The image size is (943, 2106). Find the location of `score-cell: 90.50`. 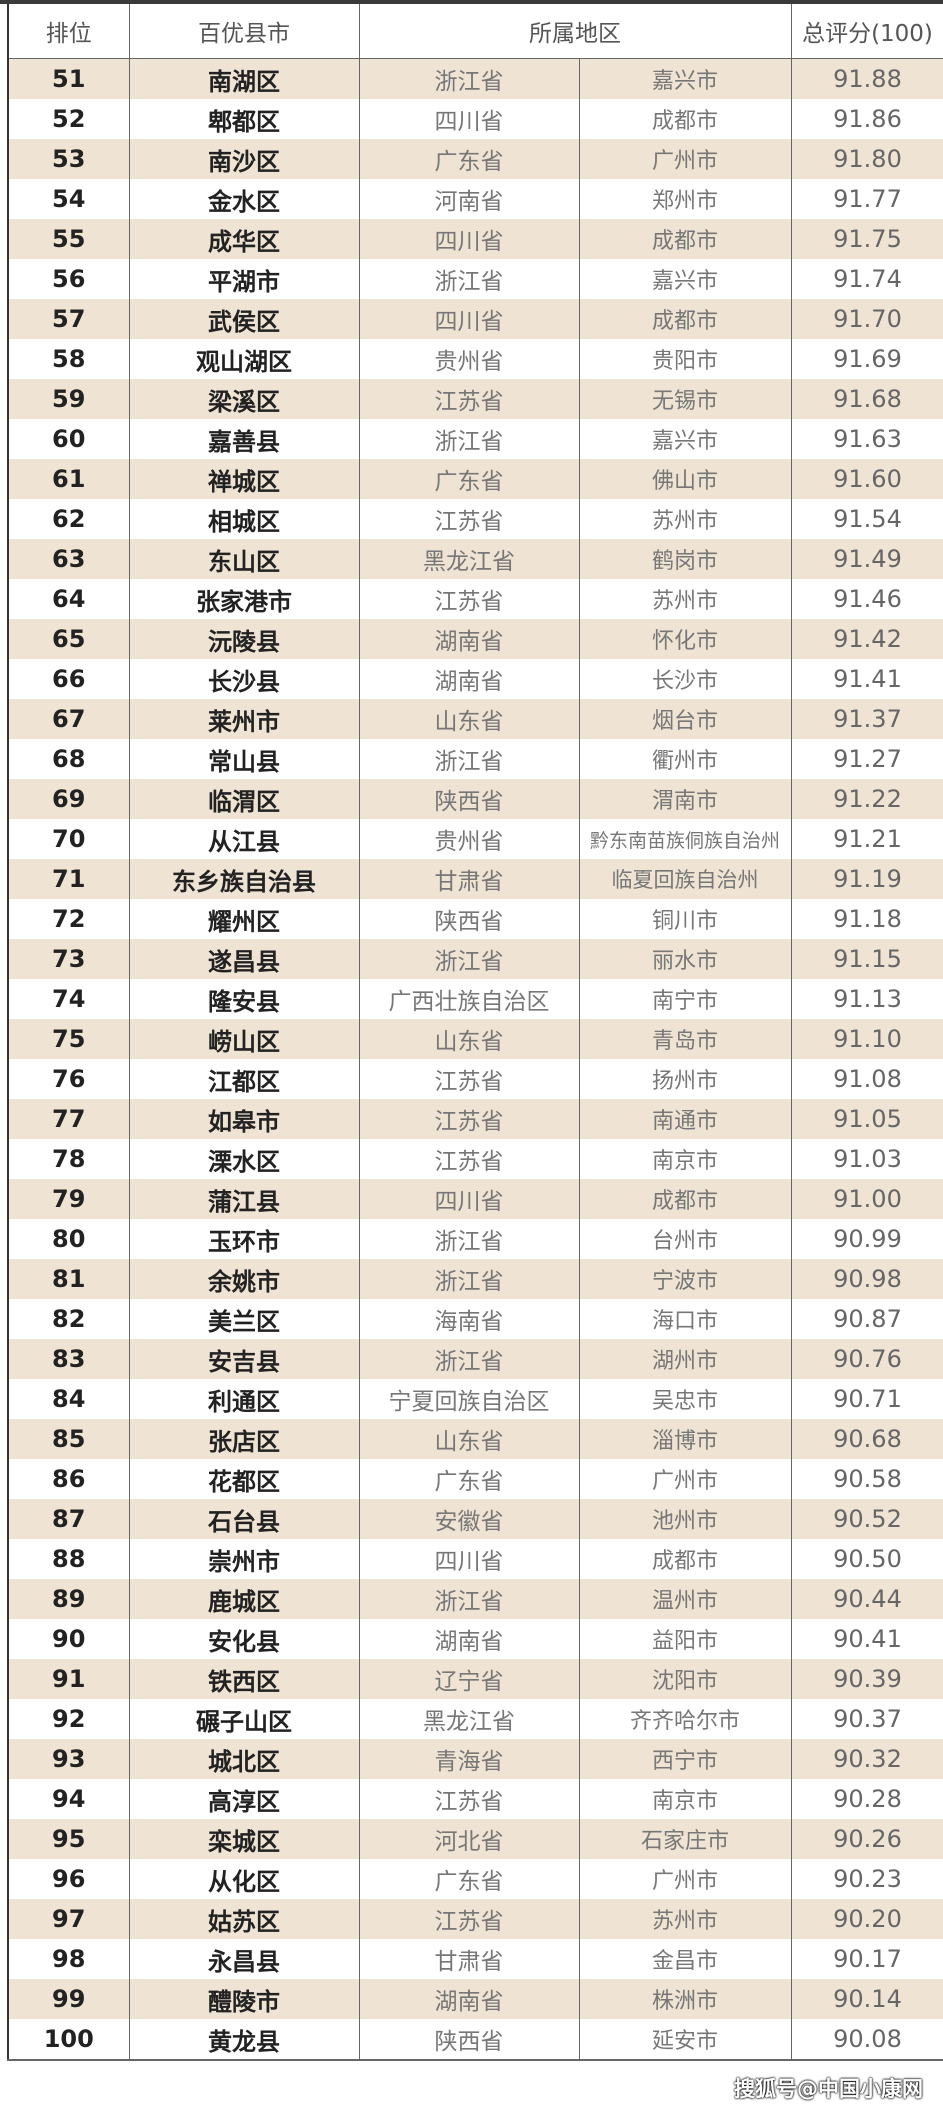

score-cell: 90.50 is located at coordinates (867, 1559).